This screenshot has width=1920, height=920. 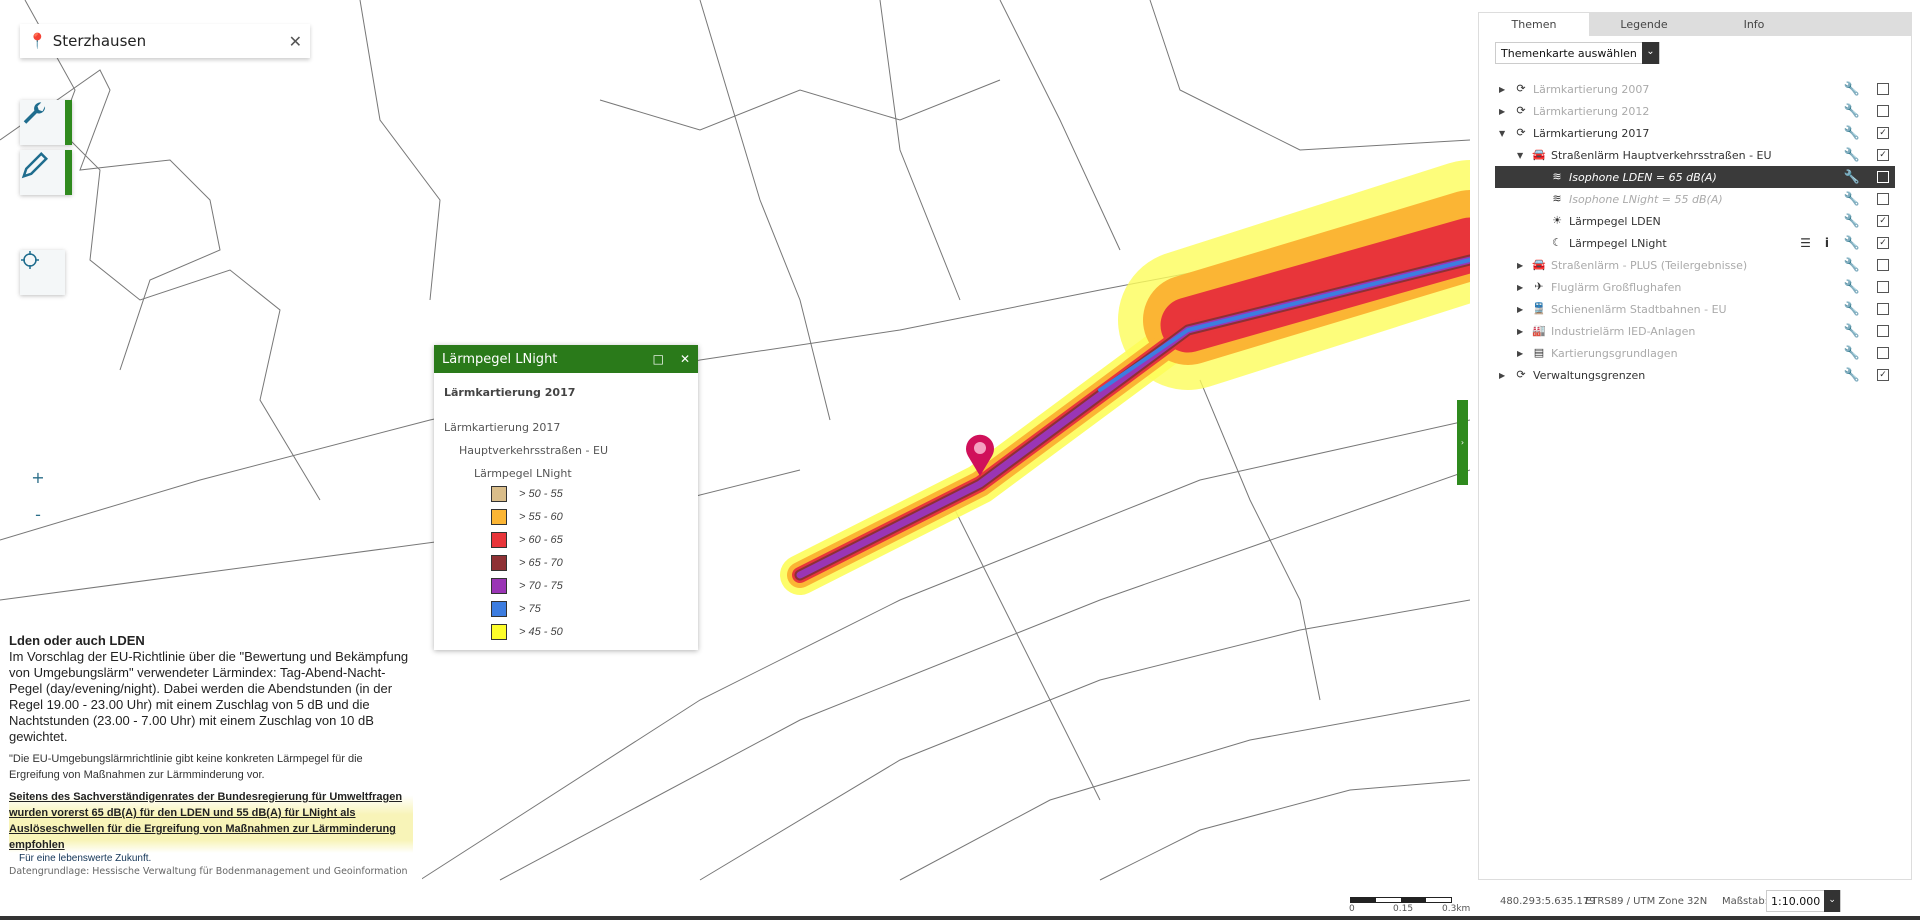 What do you see at coordinates (42, 272) in the screenshot?
I see `locate-button` at bounding box center [42, 272].